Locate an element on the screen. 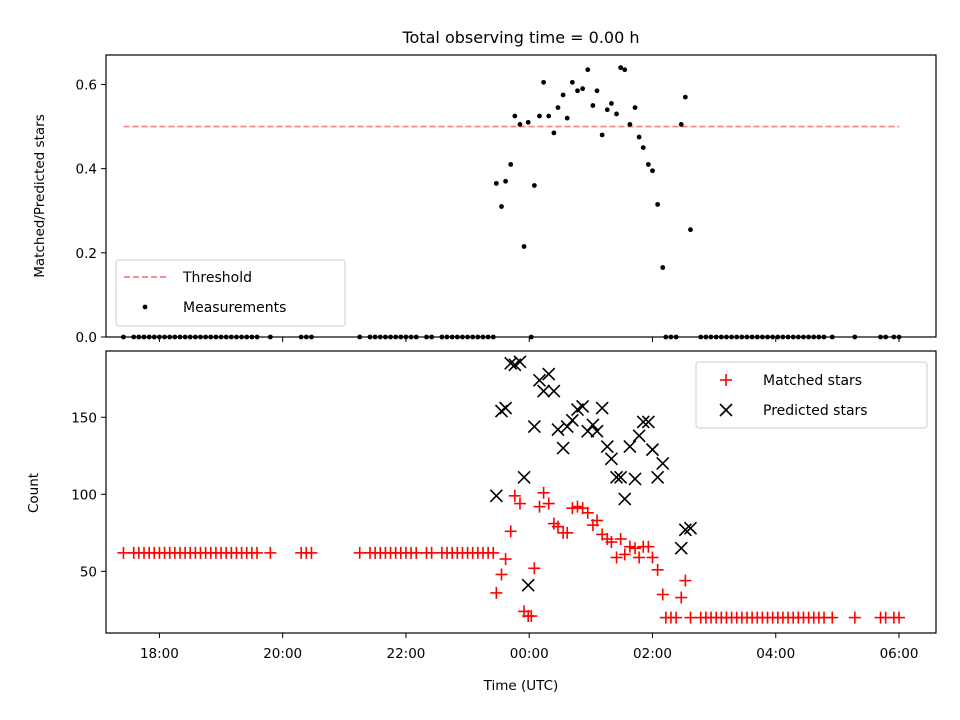 Image resolution: width=960 pixels, height=720 pixels. y-tick-label: 0.0 is located at coordinates (86, 338).